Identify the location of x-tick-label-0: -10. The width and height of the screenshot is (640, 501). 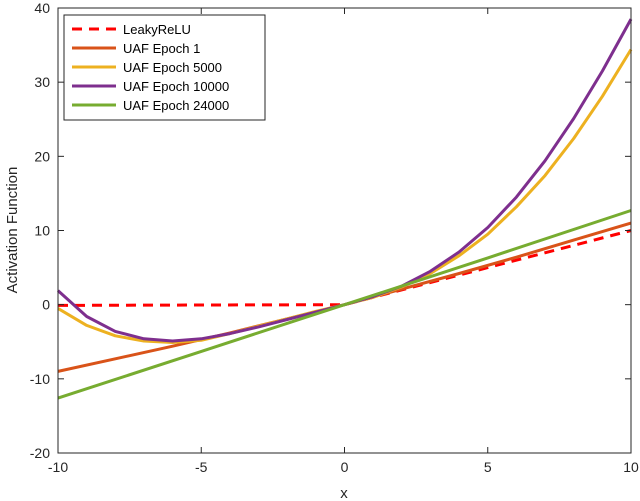
(58, 467).